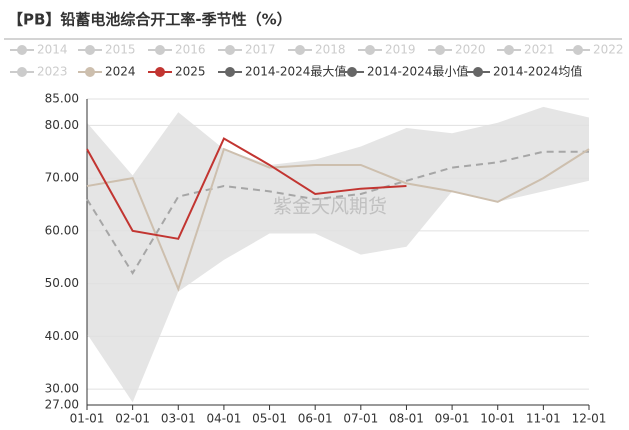 The width and height of the screenshot is (629, 430). What do you see at coordinates (400, 50) in the screenshot?
I see `legend-label: 2019` at bounding box center [400, 50].